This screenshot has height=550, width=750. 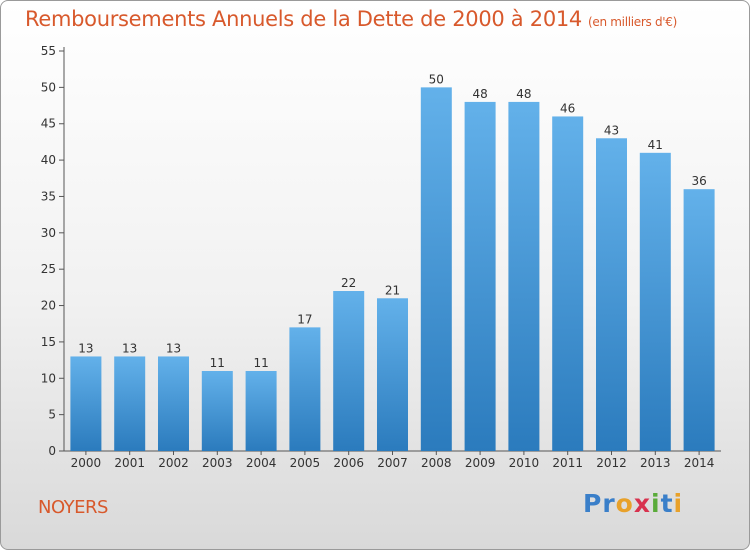 What do you see at coordinates (567, 463) in the screenshot?
I see `x-tick-label: 2011` at bounding box center [567, 463].